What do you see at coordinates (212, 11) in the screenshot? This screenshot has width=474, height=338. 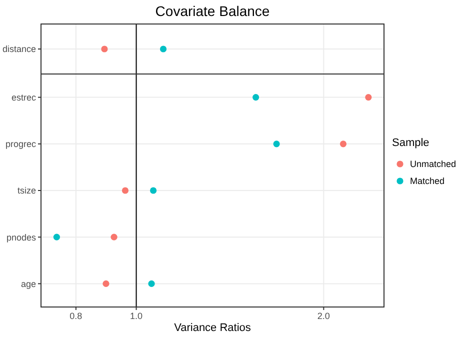 I see `chart-title: Covariate Balance` at bounding box center [212, 11].